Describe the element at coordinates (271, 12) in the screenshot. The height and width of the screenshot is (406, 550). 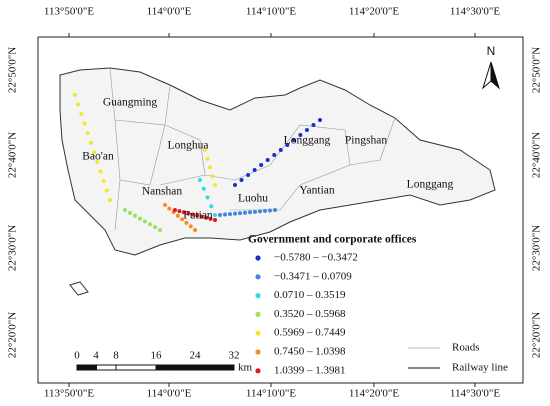
I see `lon-label: 114°10'0"E` at that location.